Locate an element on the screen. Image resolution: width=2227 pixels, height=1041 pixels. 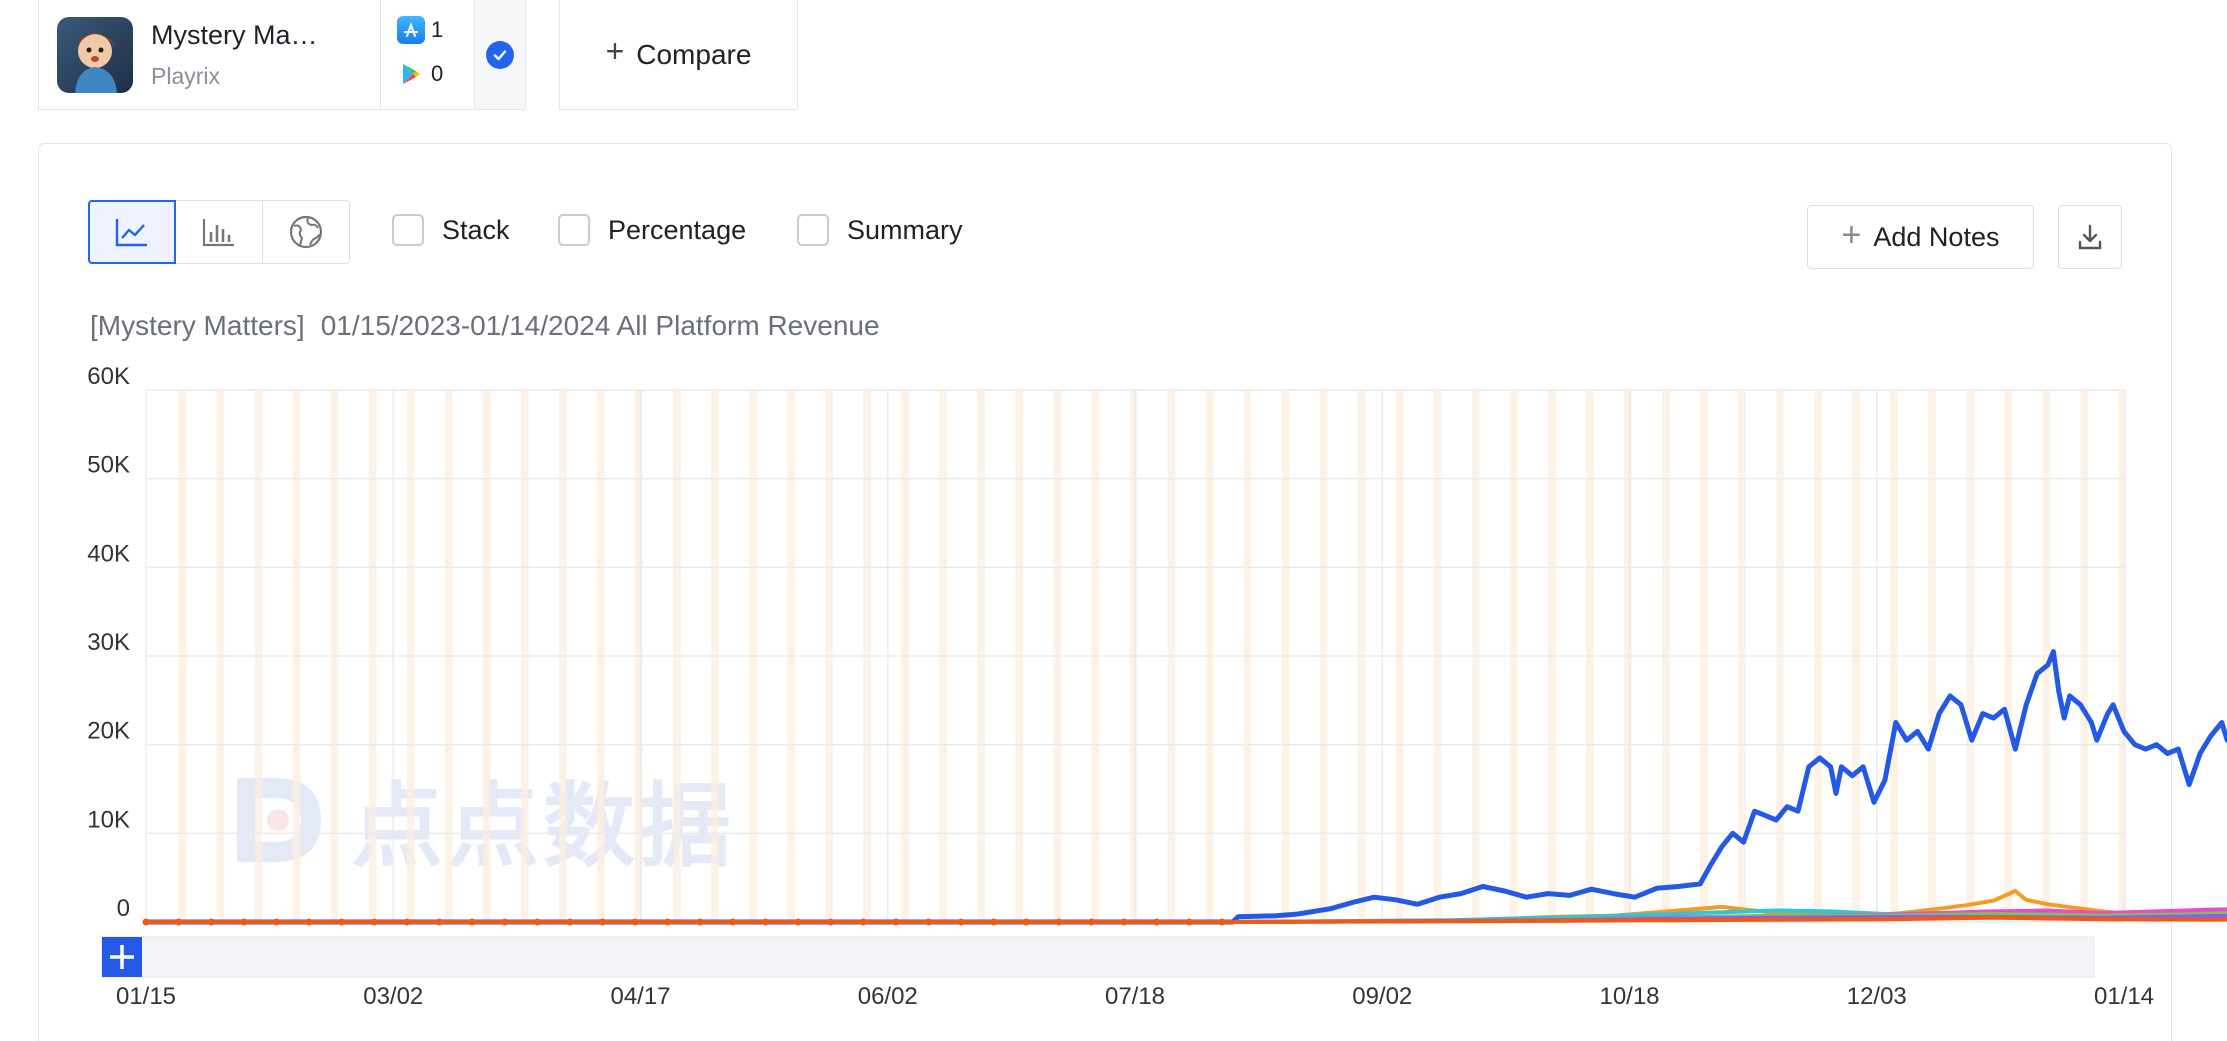
add-notes-label: Add Notes is located at coordinates (1936, 236).